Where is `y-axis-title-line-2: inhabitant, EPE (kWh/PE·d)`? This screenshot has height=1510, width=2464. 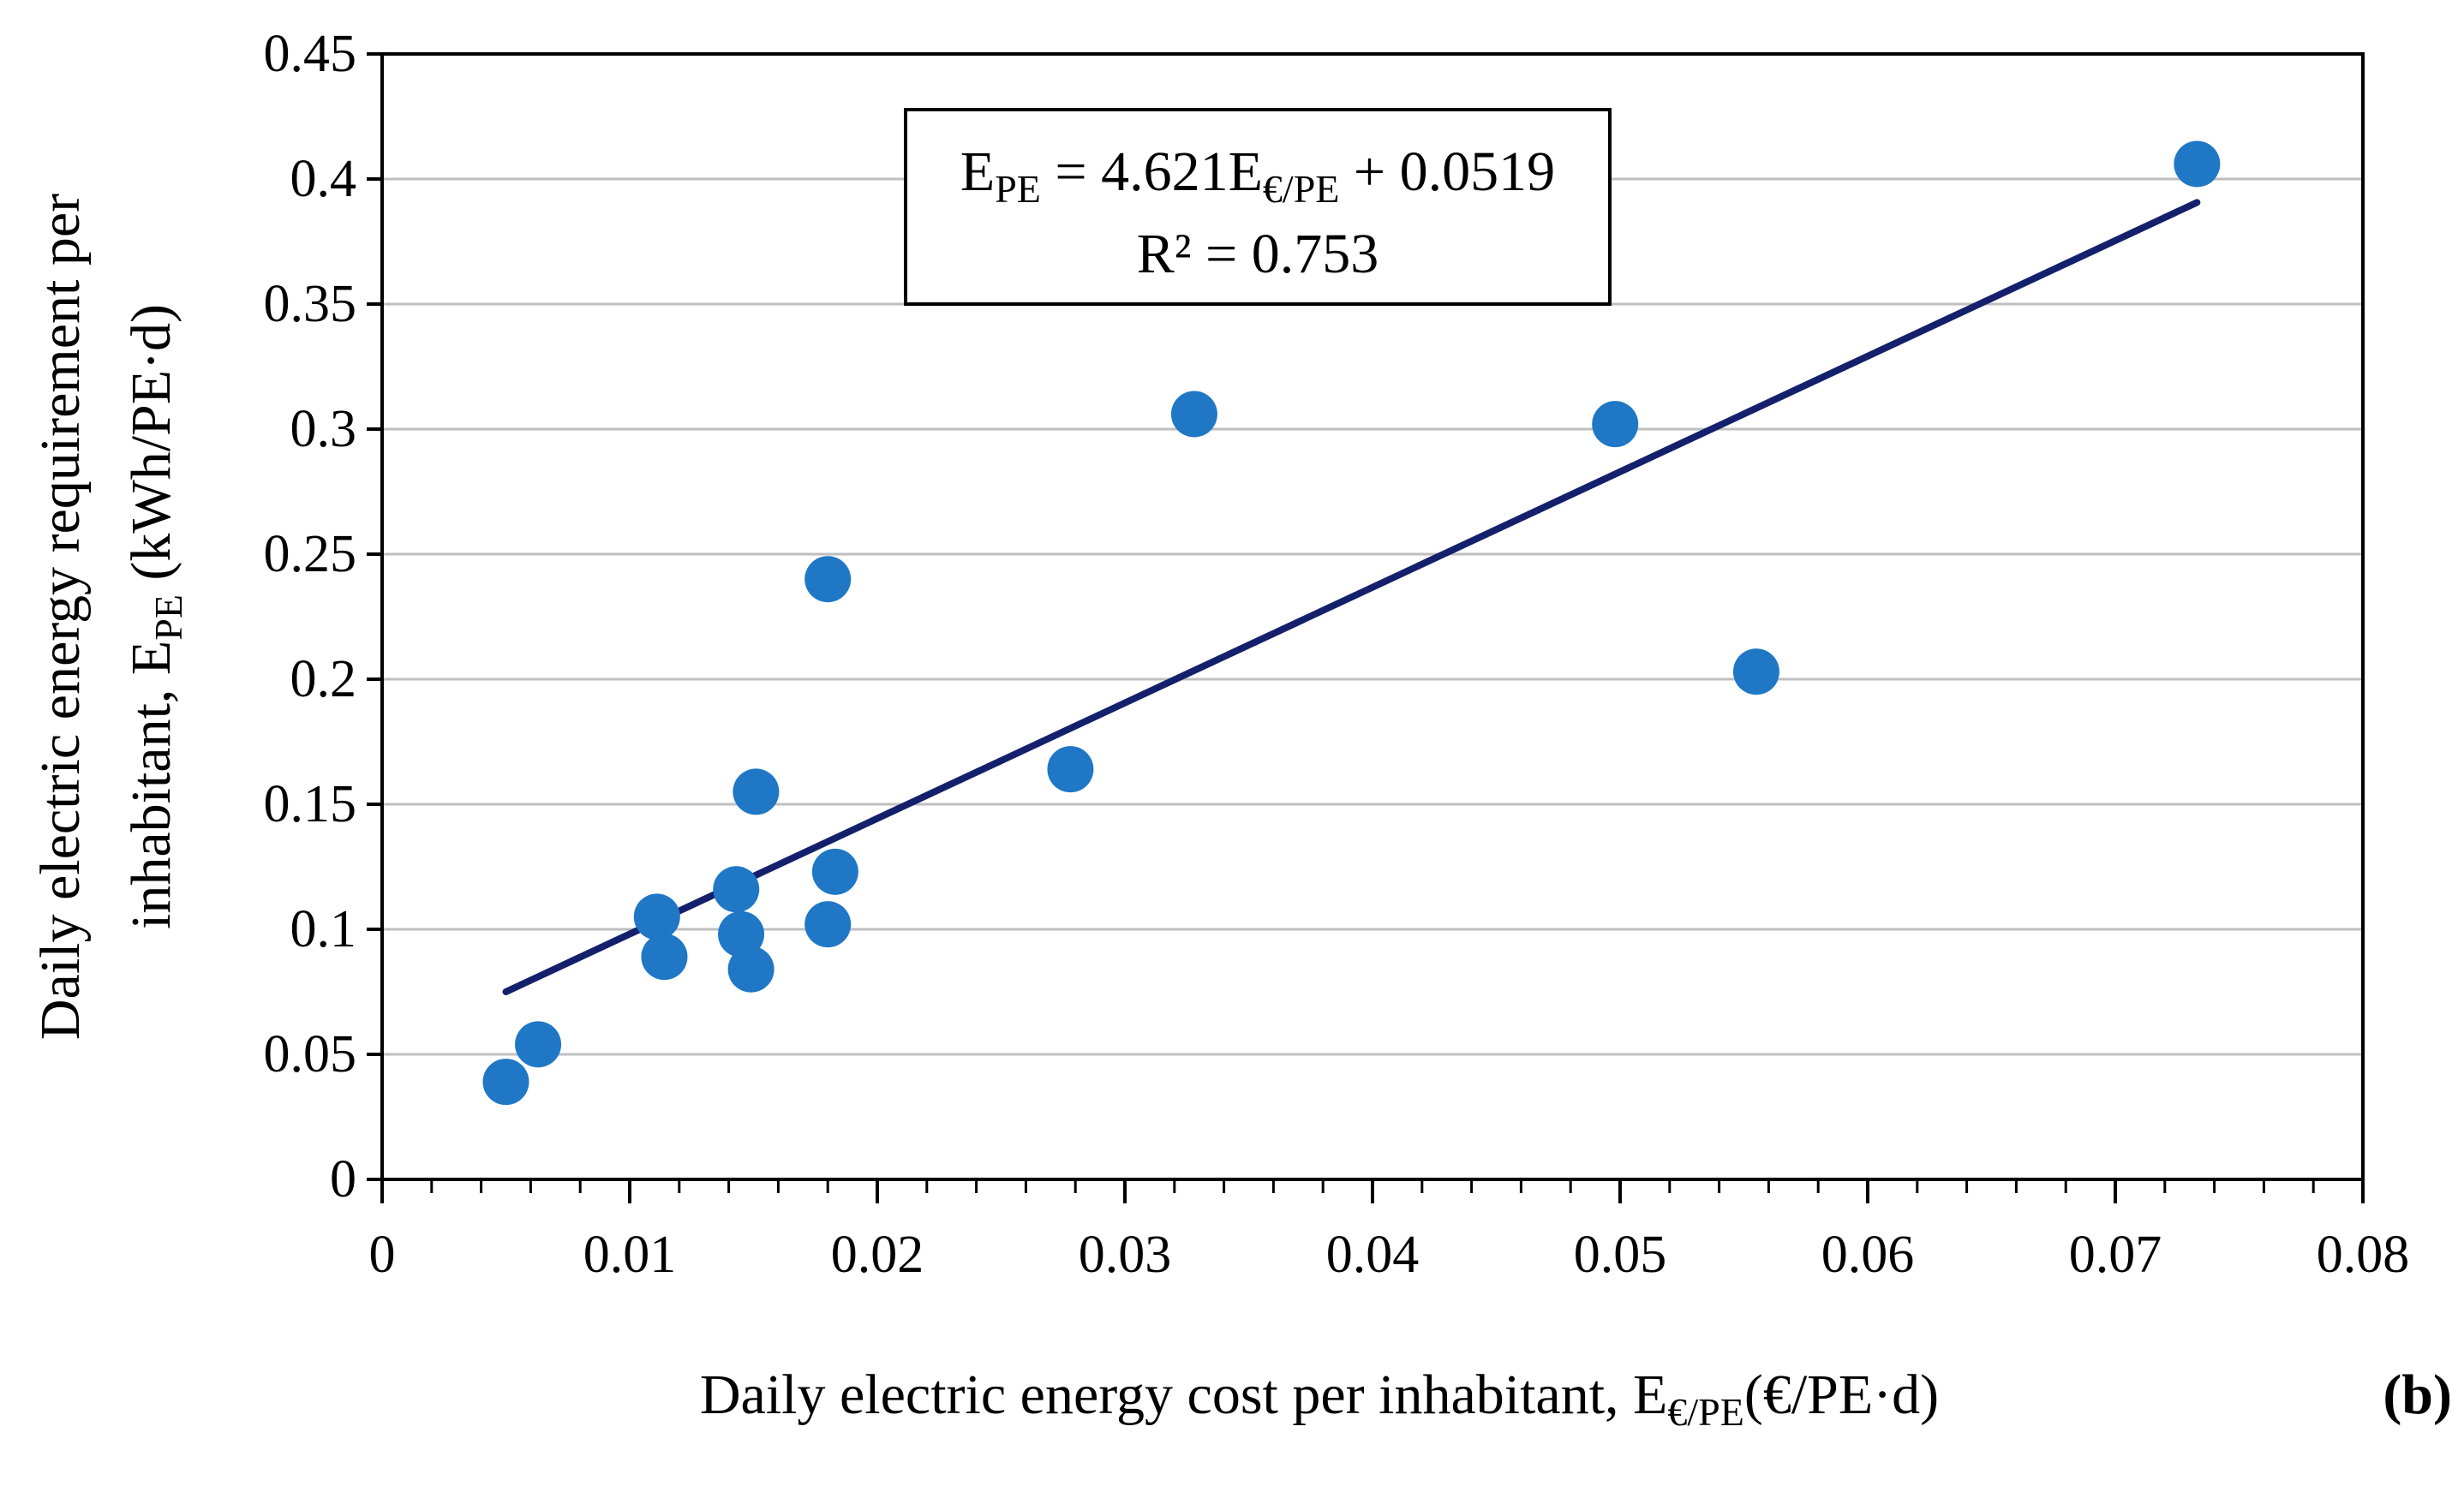
y-axis-title-line-2: inhabitant, EPE (kWh/PE·d) is located at coordinates (155, 617).